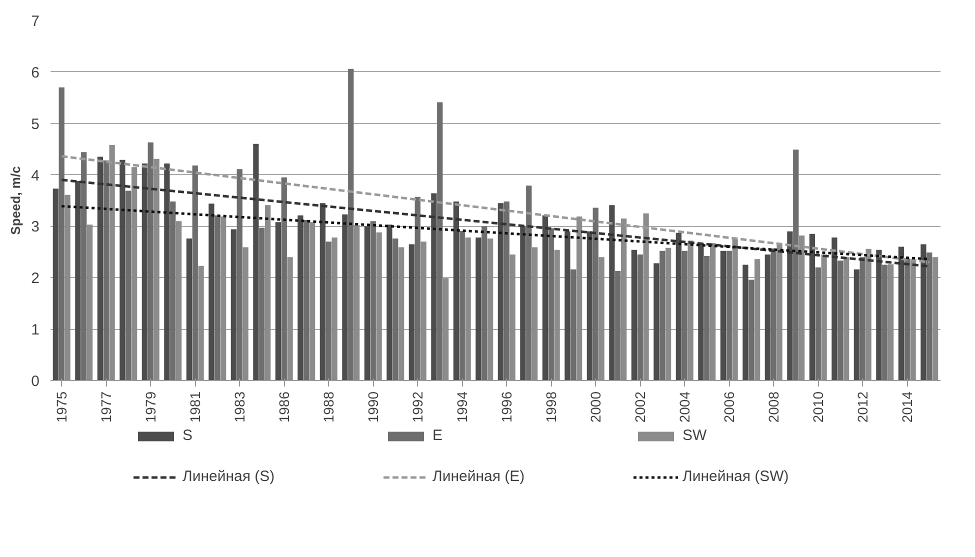  Describe the element at coordinates (240, 407) in the screenshot. I see `x-tick-label: 1983` at that location.